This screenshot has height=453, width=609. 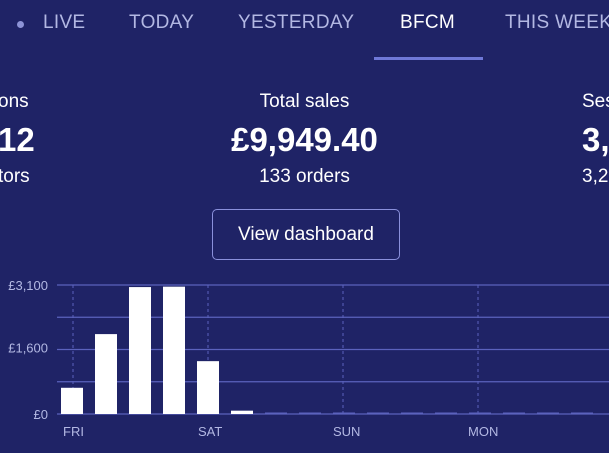 I want to click on metric-right-sub: 3,2, so click(x=595, y=176).